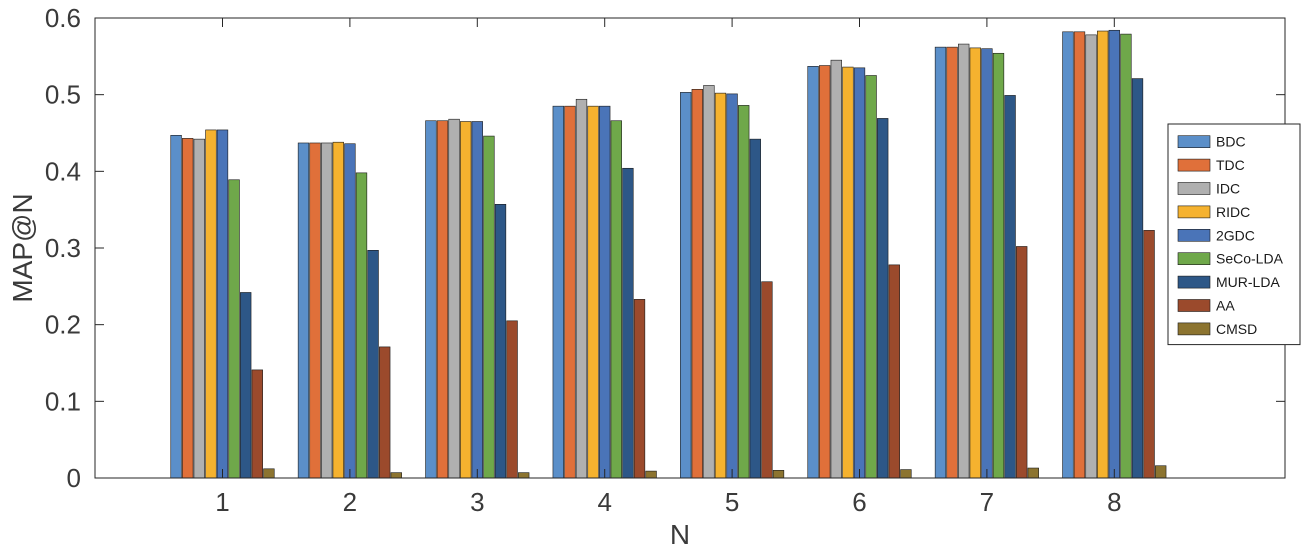  Describe the element at coordinates (744, 292) in the screenshot. I see `bar-seco-lda-n5` at that location.